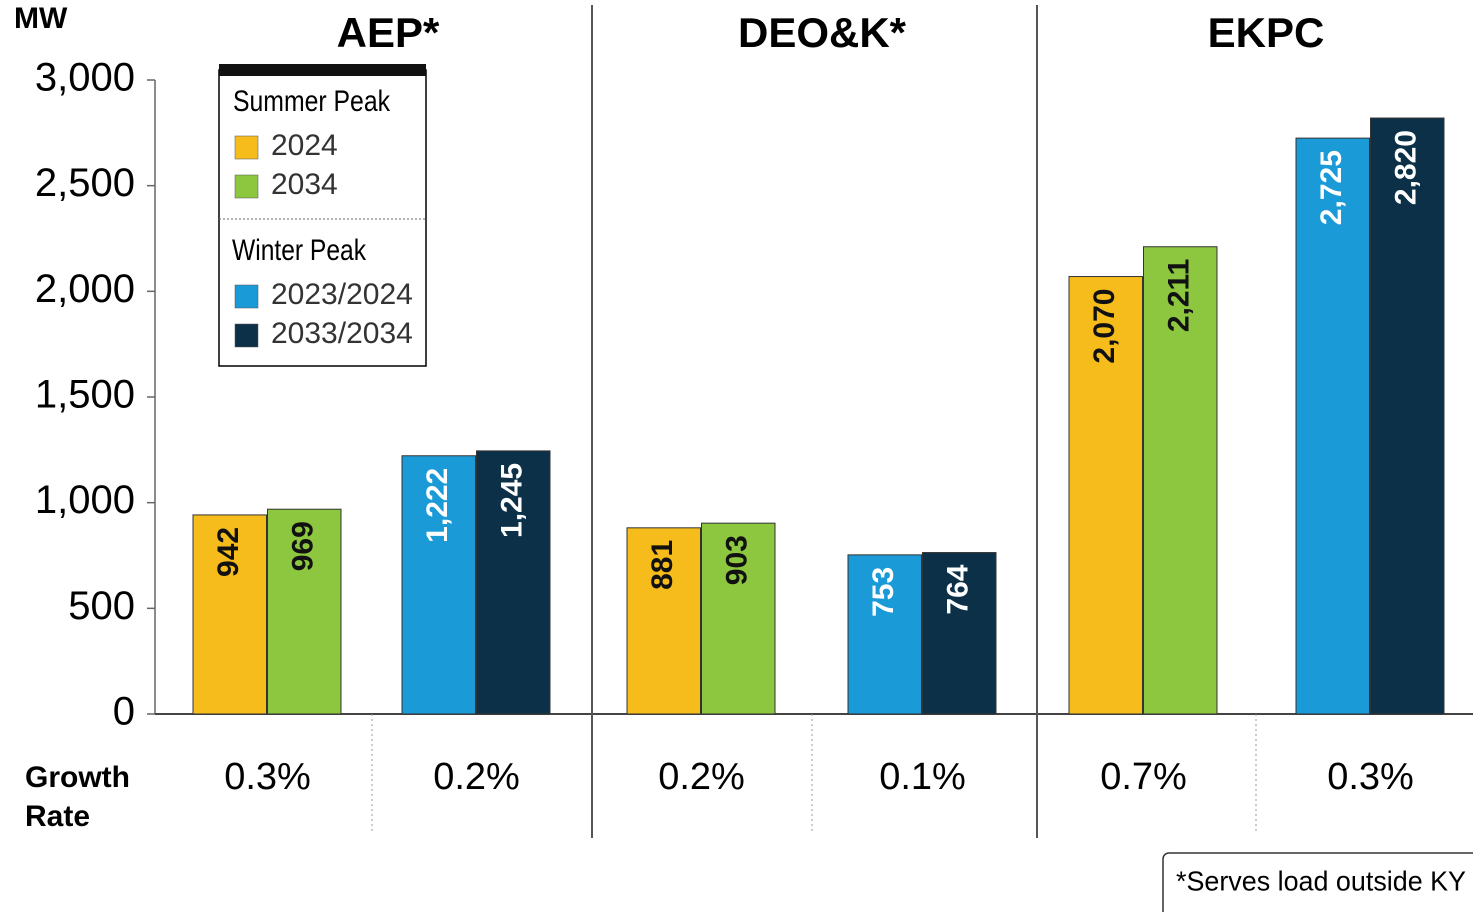  What do you see at coordinates (922, 777) in the screenshot?
I see `growth-rate: 0.1%` at bounding box center [922, 777].